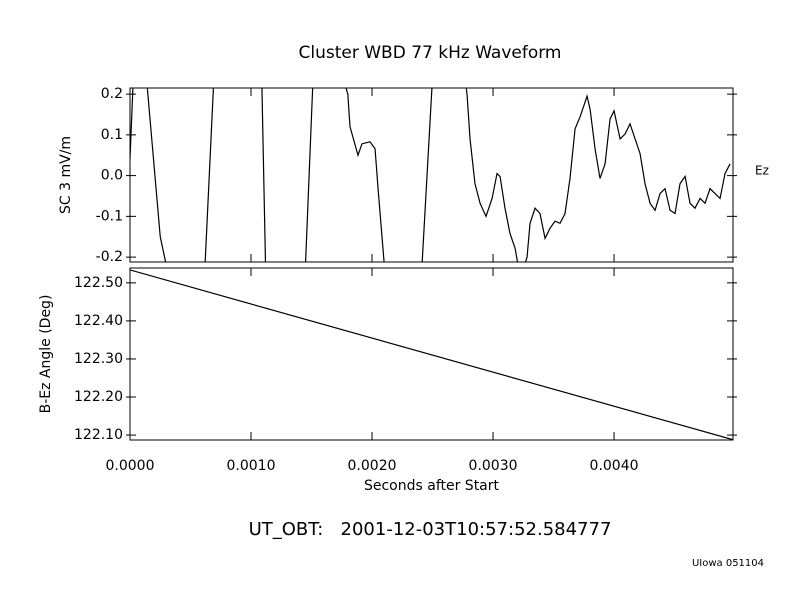  Describe the element at coordinates (66, 175) in the screenshot. I see `y-axis-label: SC 3 mV/m` at that location.